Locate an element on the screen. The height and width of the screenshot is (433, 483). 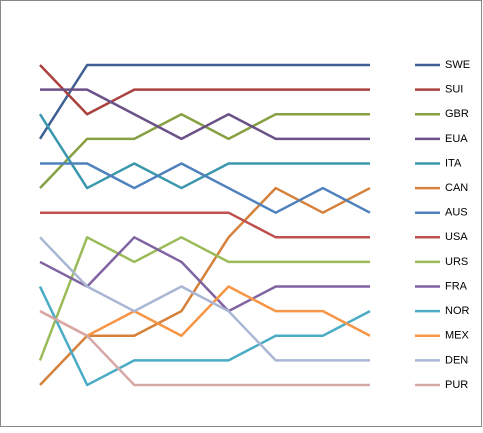
legend-label: FRA is located at coordinates (456, 286).